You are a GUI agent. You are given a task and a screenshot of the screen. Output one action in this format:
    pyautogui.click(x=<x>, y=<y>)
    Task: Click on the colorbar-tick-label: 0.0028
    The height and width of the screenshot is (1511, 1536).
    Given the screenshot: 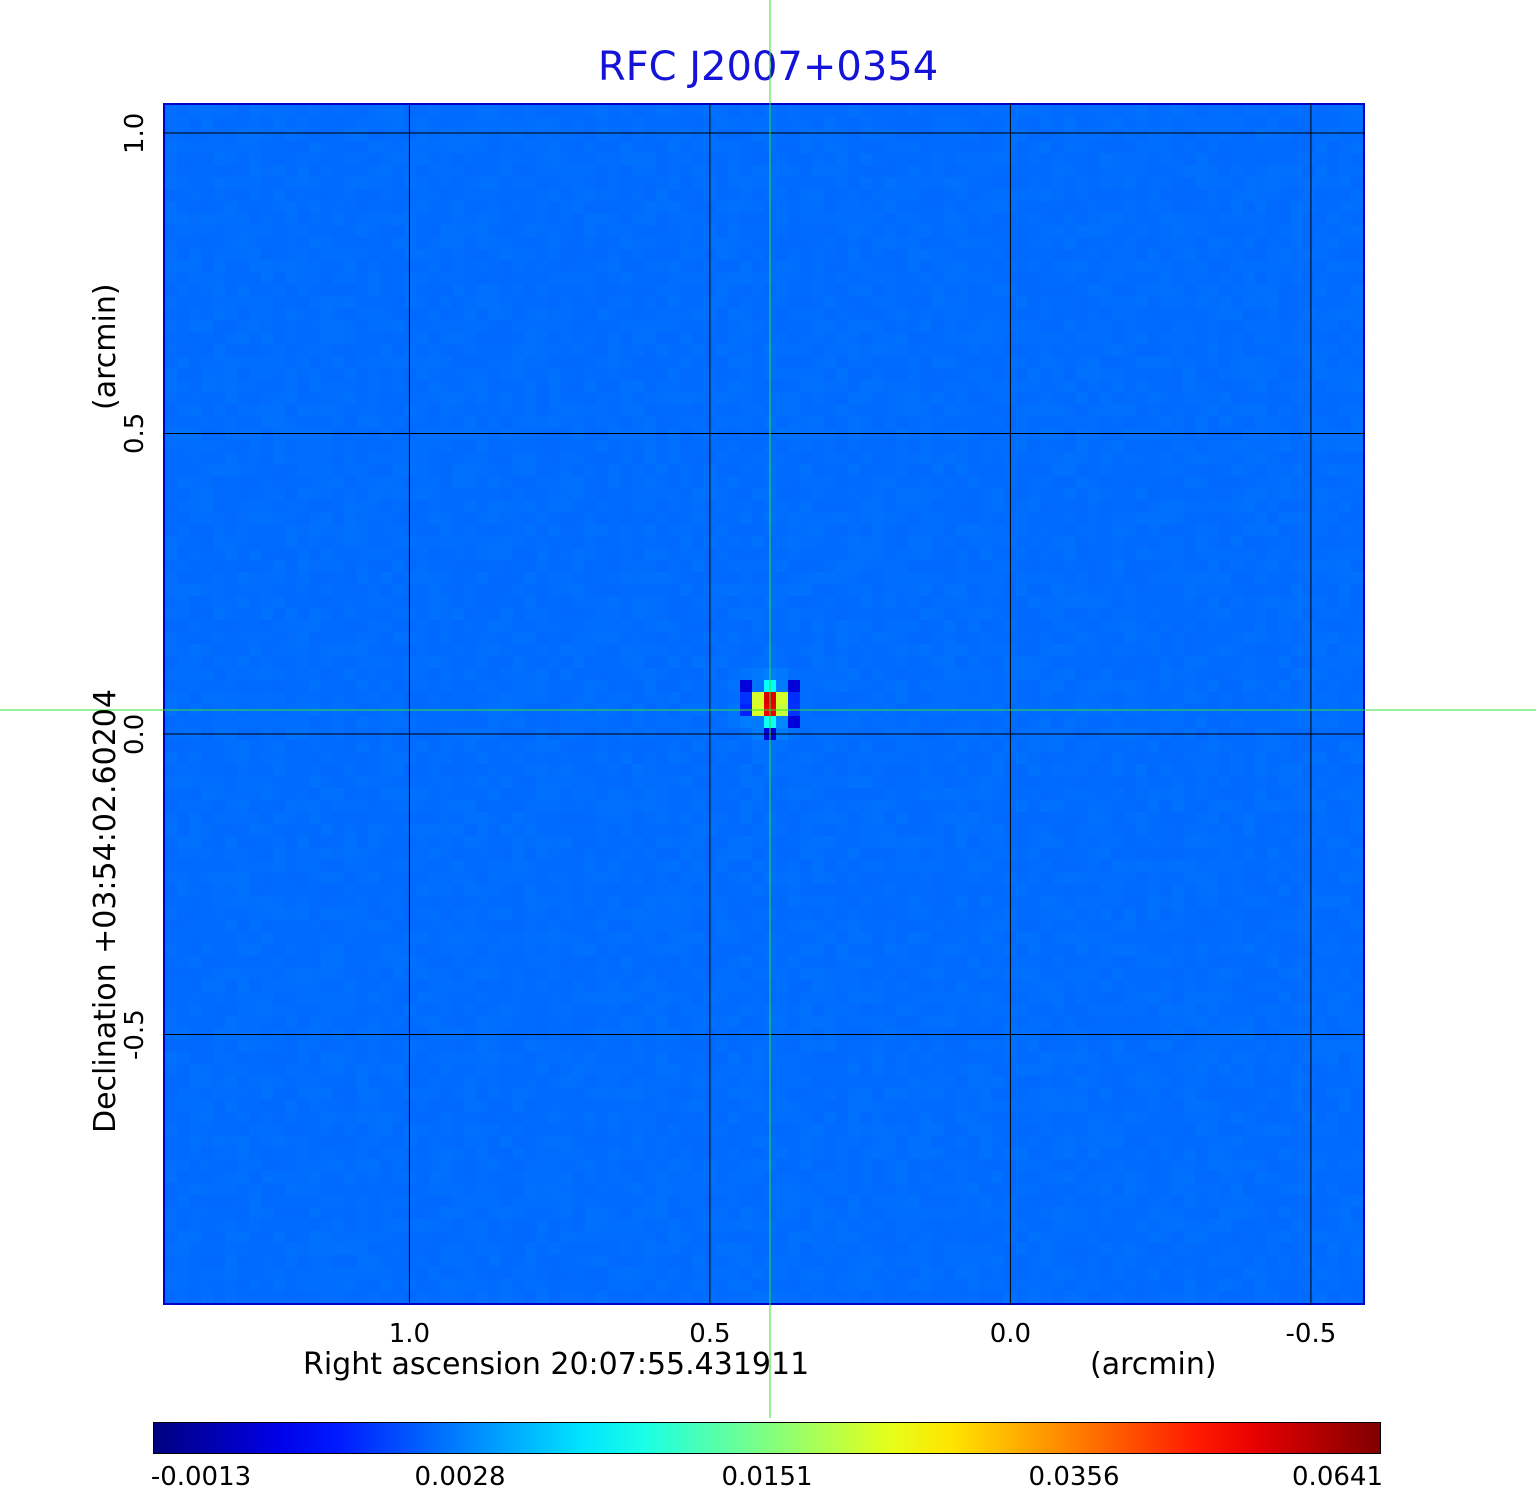 What is the action you would take?
    pyautogui.click(x=460, y=1477)
    